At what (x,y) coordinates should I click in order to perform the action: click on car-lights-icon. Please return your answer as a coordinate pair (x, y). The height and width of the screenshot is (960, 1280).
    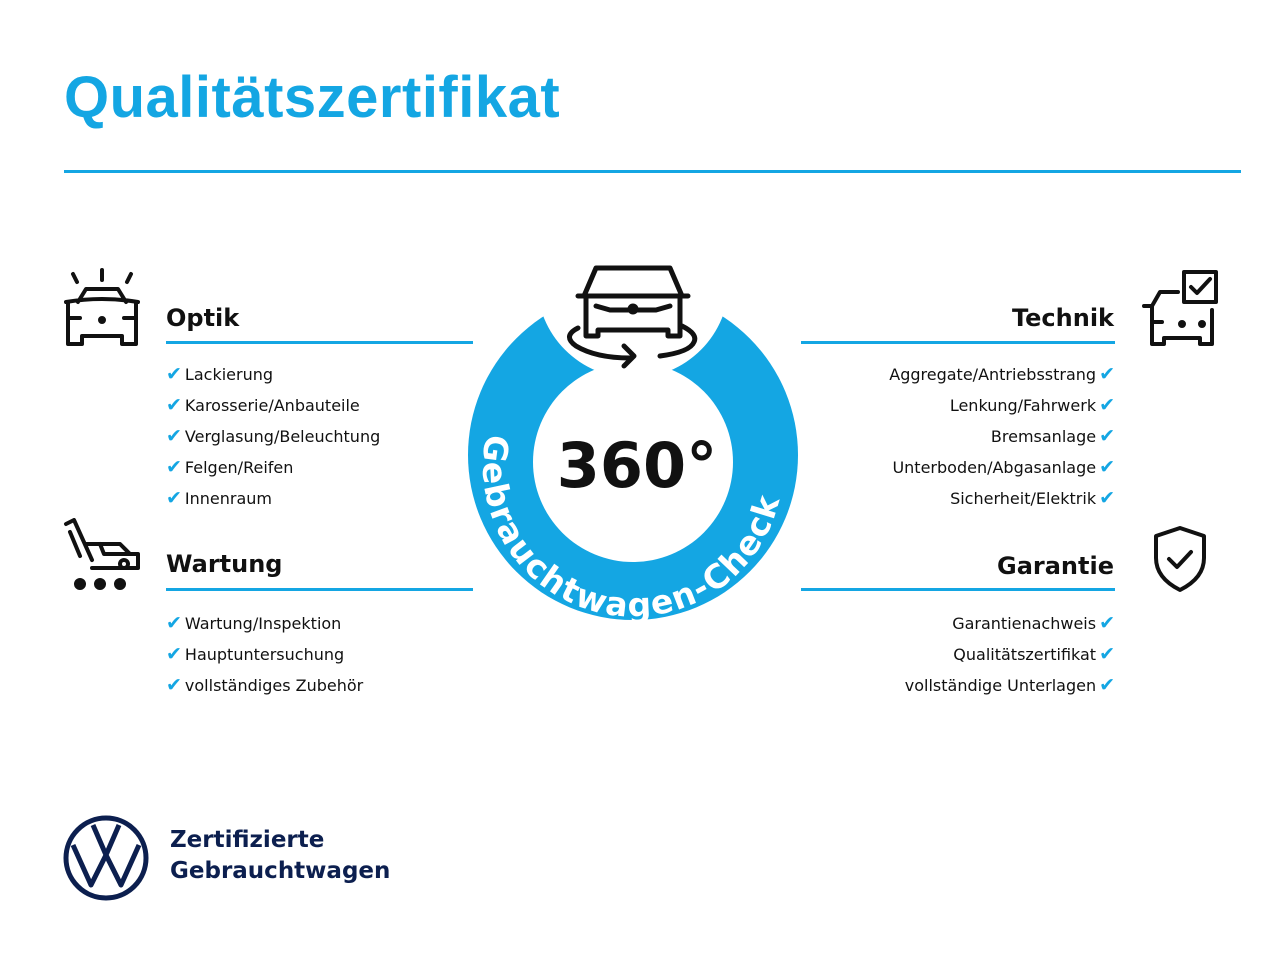
    Looking at the image, I should click on (102, 307).